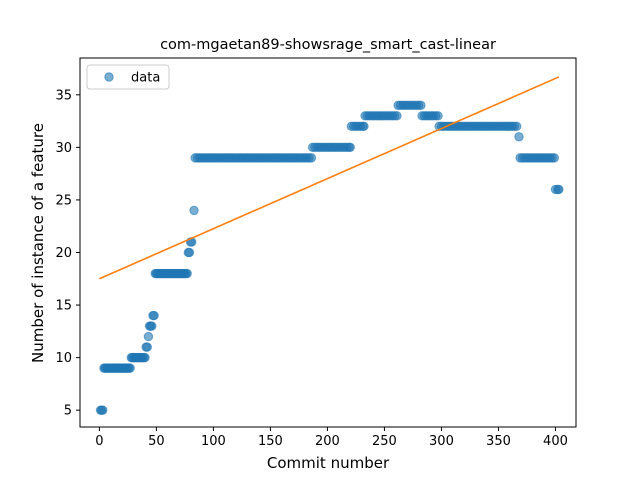 The width and height of the screenshot is (640, 480). I want to click on legend: data, so click(128, 77).